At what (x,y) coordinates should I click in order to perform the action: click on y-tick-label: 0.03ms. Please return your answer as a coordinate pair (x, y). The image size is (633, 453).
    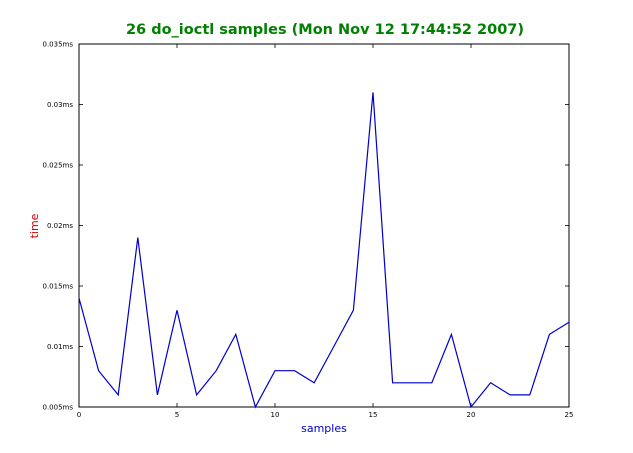
    Looking at the image, I should click on (60, 105).